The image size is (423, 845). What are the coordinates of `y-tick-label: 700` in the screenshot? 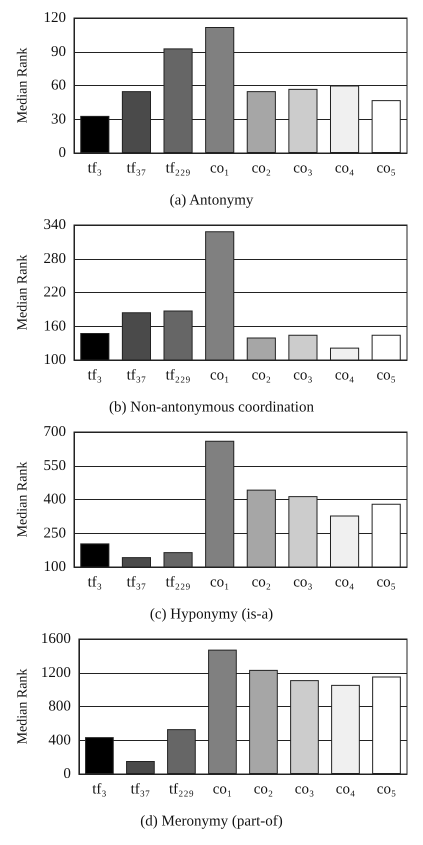 It's located at (55, 432).